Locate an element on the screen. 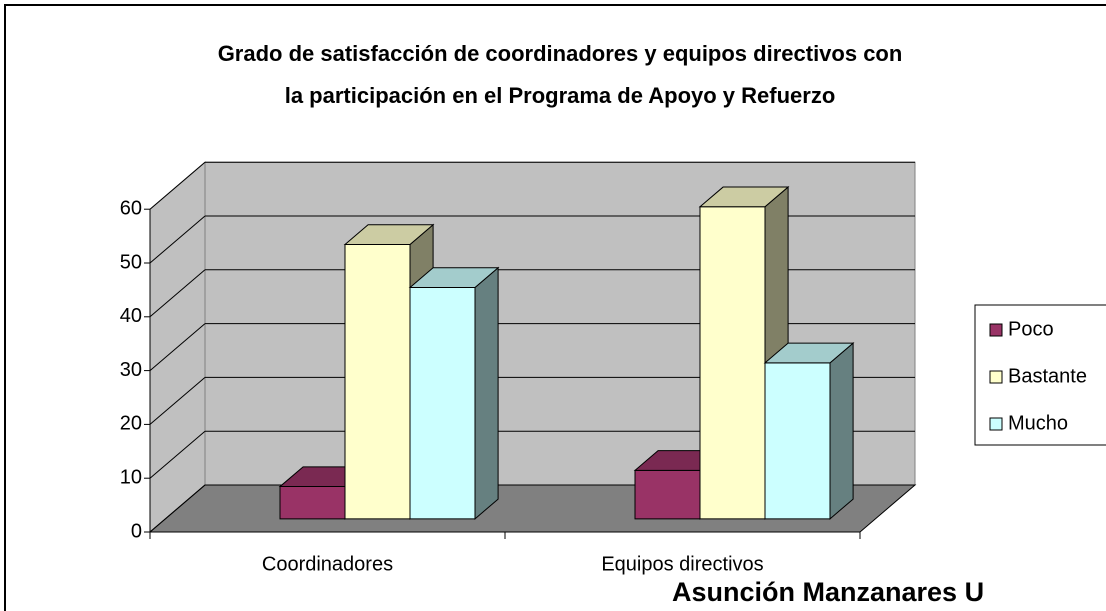  legend-label: Poco is located at coordinates (1031, 329).